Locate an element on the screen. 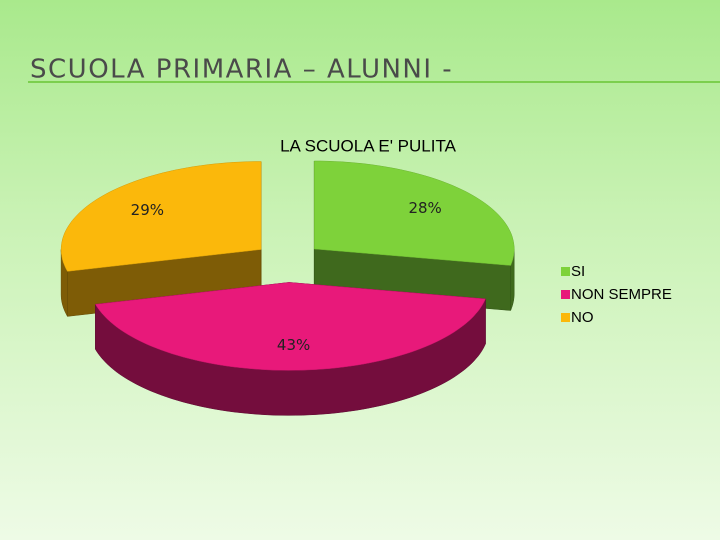  value-label: 29% is located at coordinates (147, 210).